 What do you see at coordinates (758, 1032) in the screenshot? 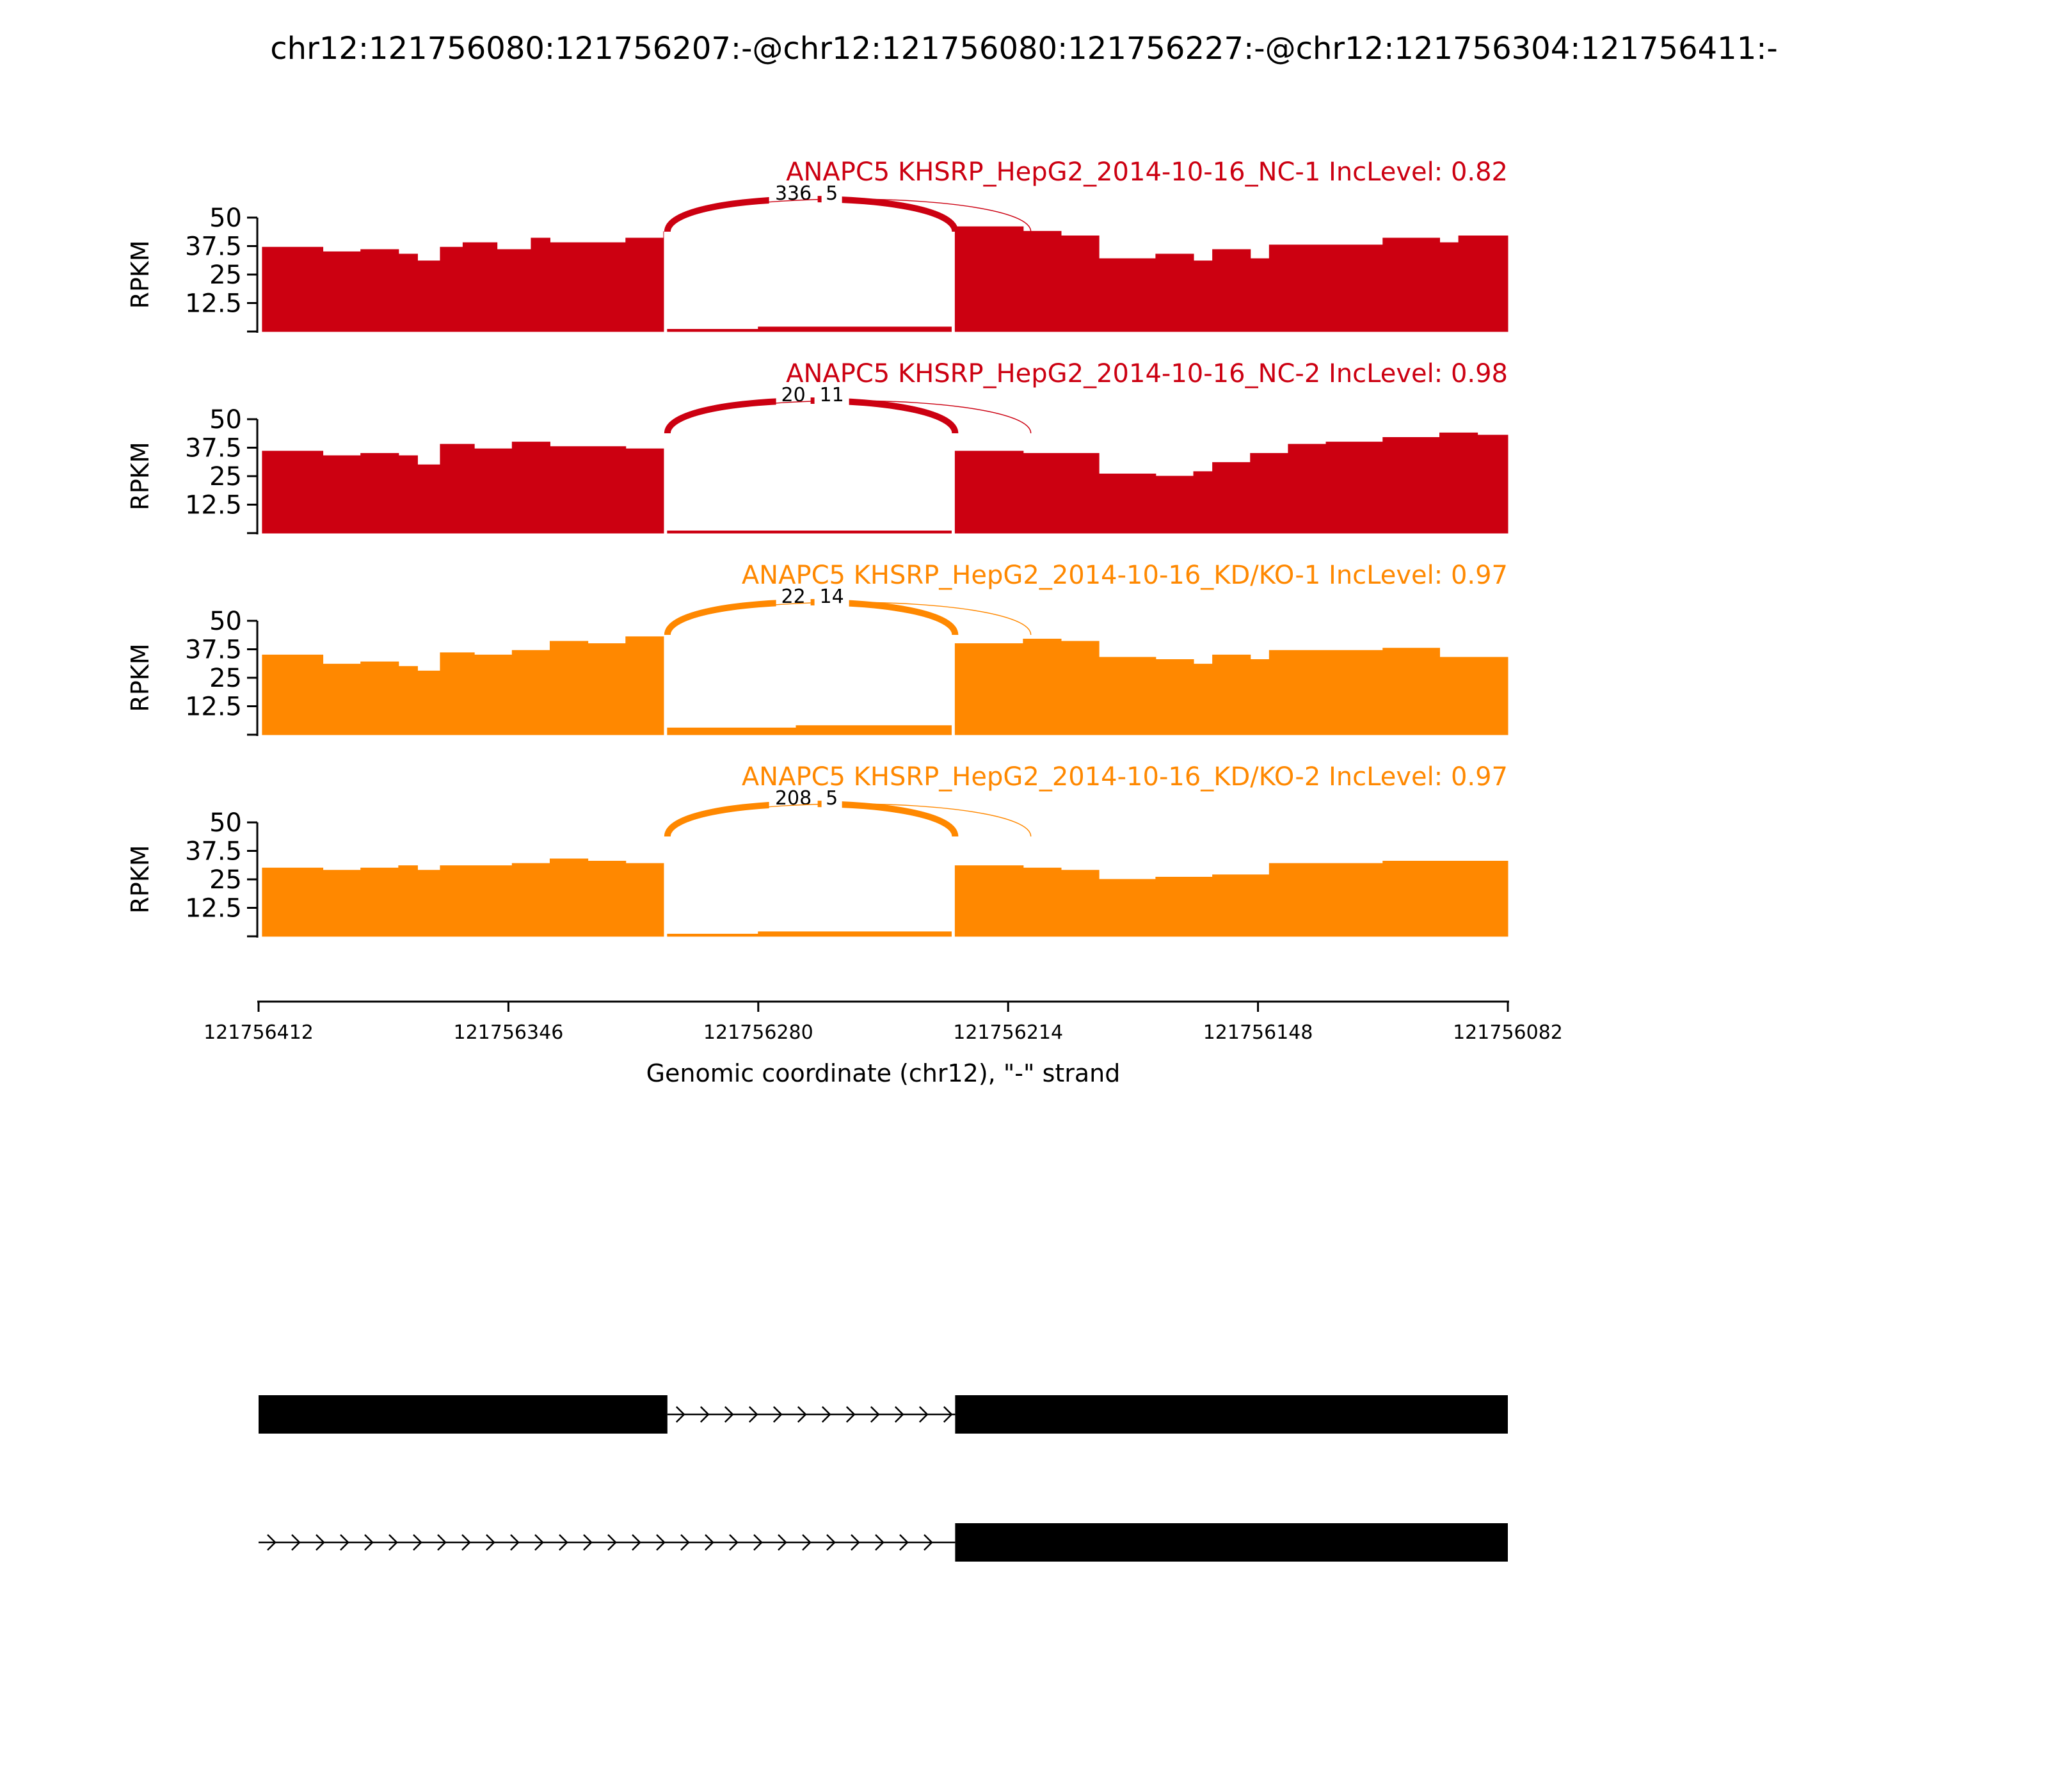
I see `x-tick-label: 121756280` at bounding box center [758, 1032].